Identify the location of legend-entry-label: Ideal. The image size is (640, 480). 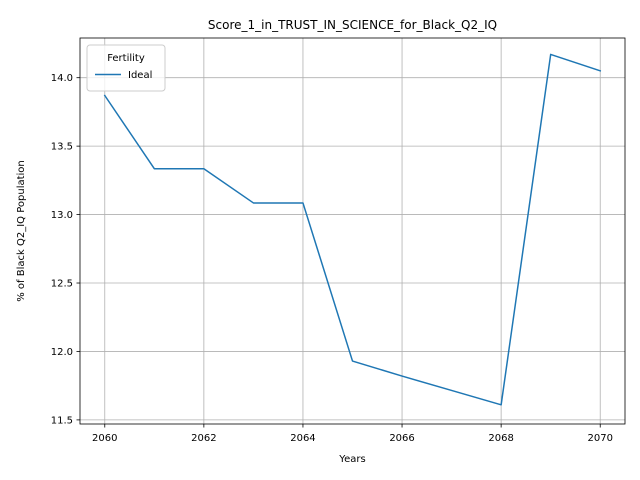
(140, 75).